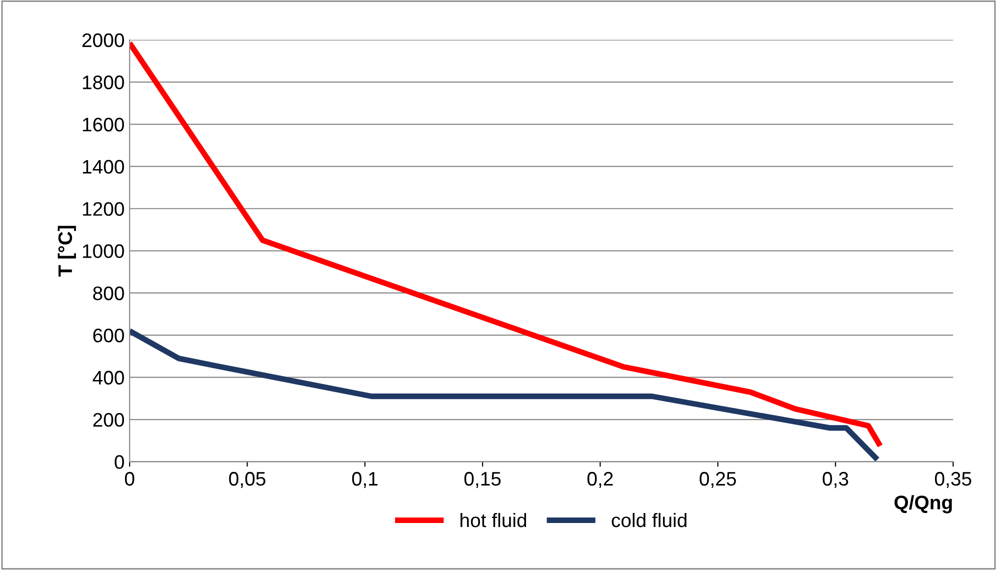 The width and height of the screenshot is (997, 570). I want to click on y-tick-label: 2000, so click(103, 40).